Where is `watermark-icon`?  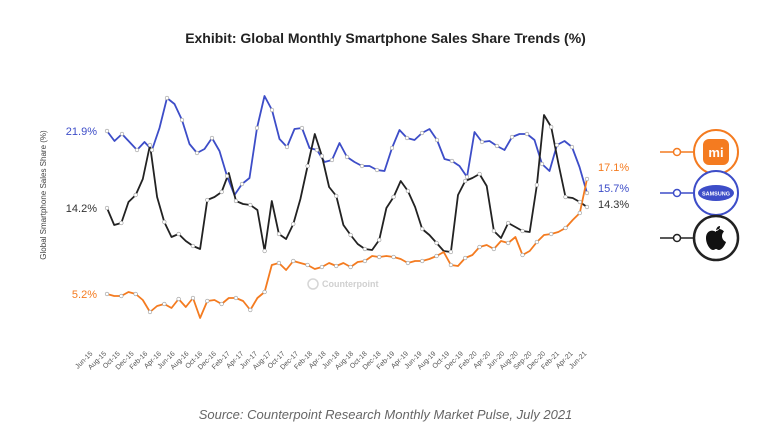
watermark-icon is located at coordinates (313, 284).